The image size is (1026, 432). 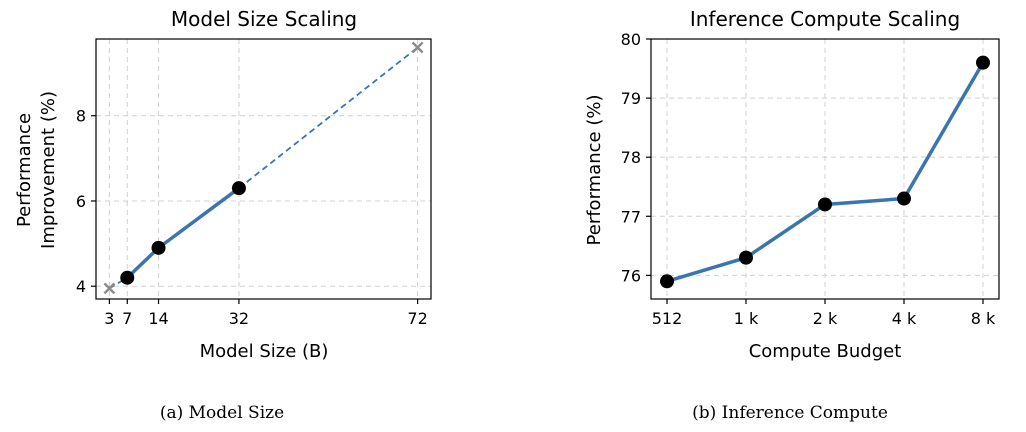 What do you see at coordinates (109, 318) in the screenshot?
I see `x-tick-label: 3` at bounding box center [109, 318].